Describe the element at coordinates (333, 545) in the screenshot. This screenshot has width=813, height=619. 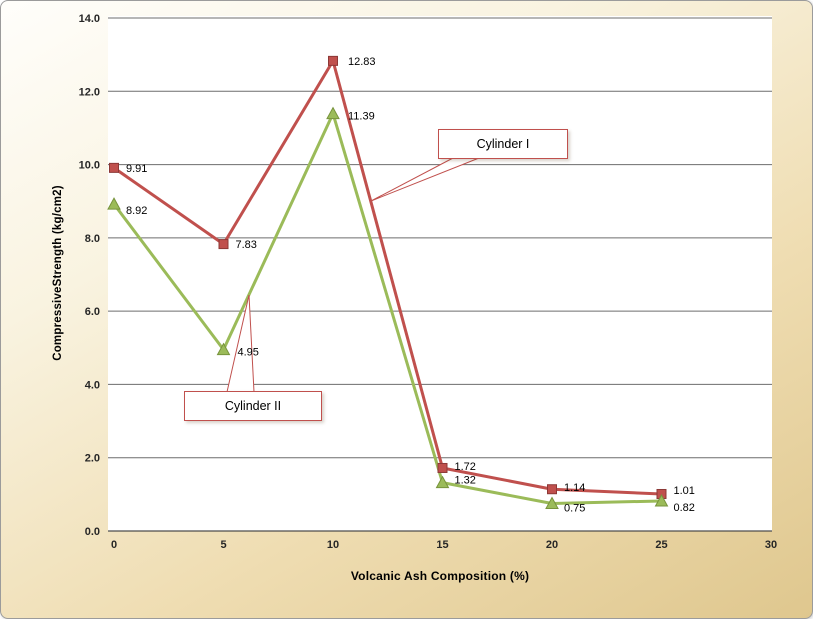
I see `x-tick-label: 10` at that location.